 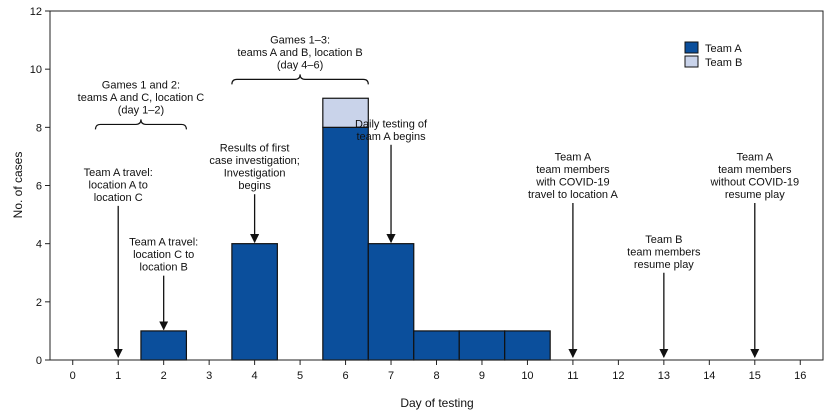 I want to click on x-tick-label: 1, so click(x=118, y=376).